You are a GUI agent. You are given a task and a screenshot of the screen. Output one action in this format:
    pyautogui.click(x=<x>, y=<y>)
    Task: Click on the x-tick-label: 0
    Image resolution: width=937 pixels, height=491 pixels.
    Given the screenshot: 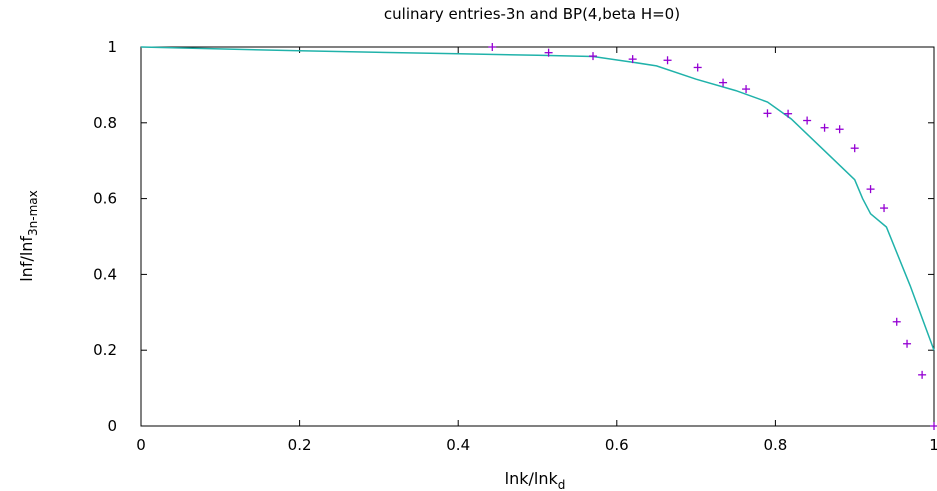 What is the action you would take?
    pyautogui.click(x=141, y=445)
    